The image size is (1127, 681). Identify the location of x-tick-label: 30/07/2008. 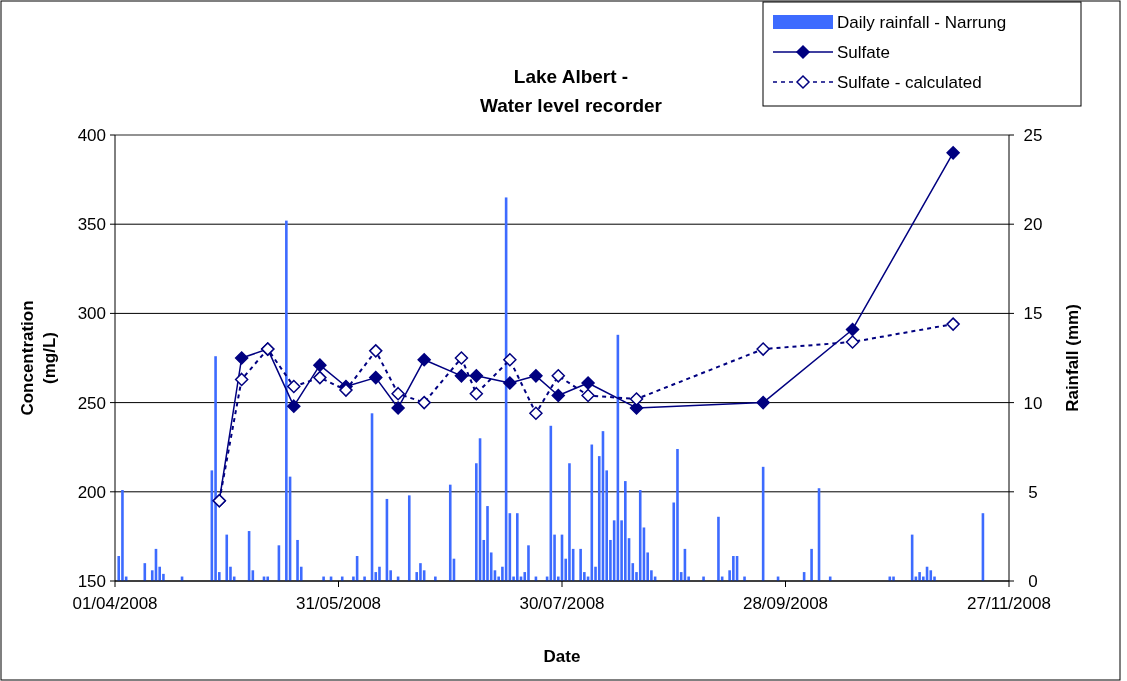
(562, 603).